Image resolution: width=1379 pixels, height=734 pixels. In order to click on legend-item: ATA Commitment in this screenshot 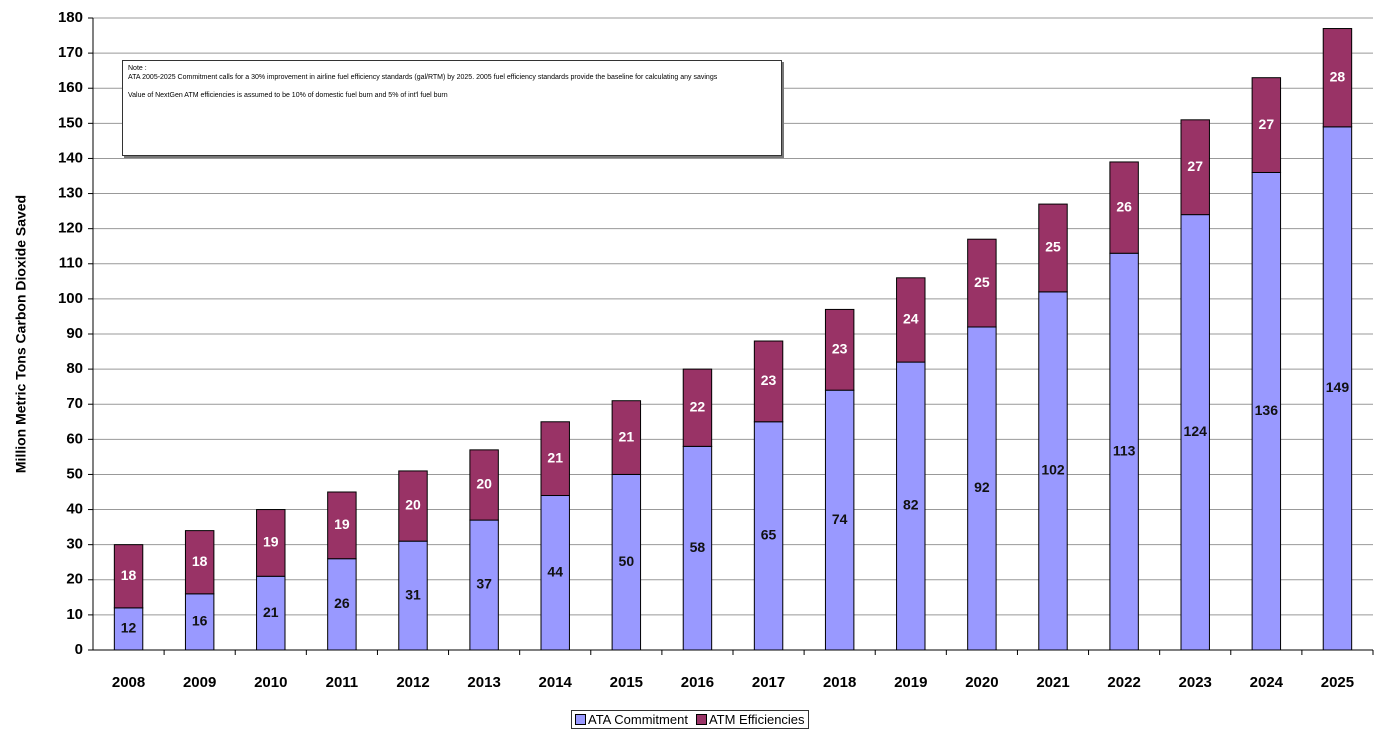, I will do `click(631, 719)`.